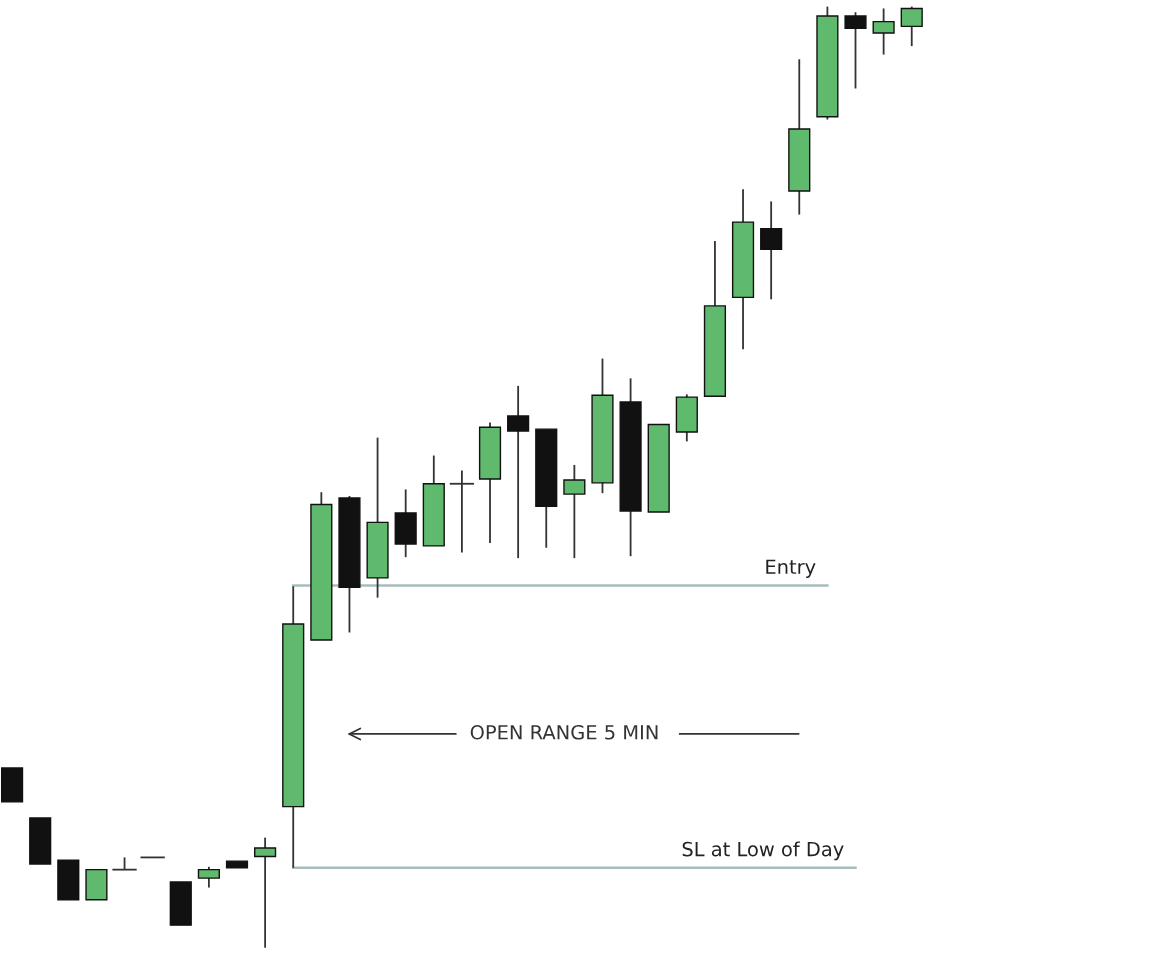 The width and height of the screenshot is (1176, 976). I want to click on ref-line-label: Entry, so click(791, 568).